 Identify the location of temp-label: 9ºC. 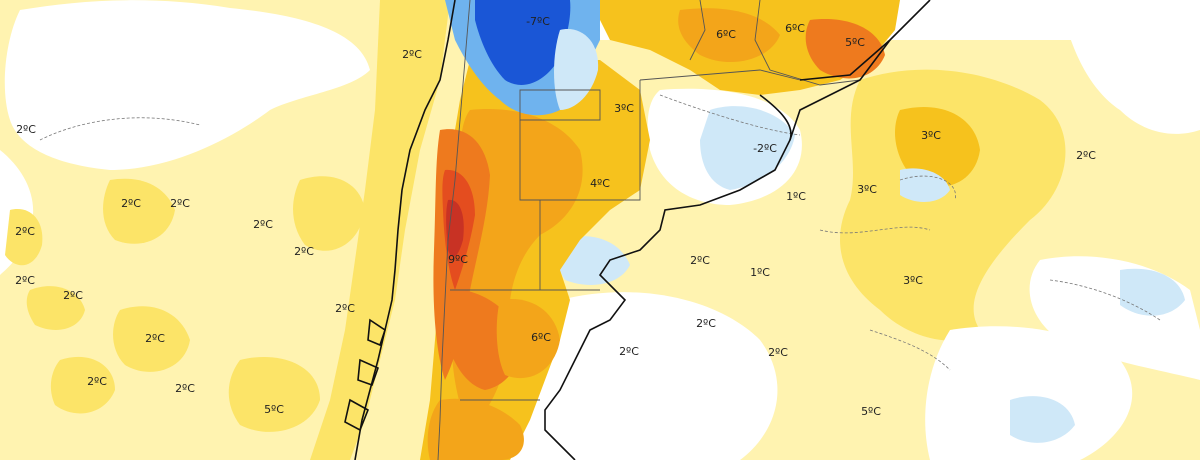
(458, 259).